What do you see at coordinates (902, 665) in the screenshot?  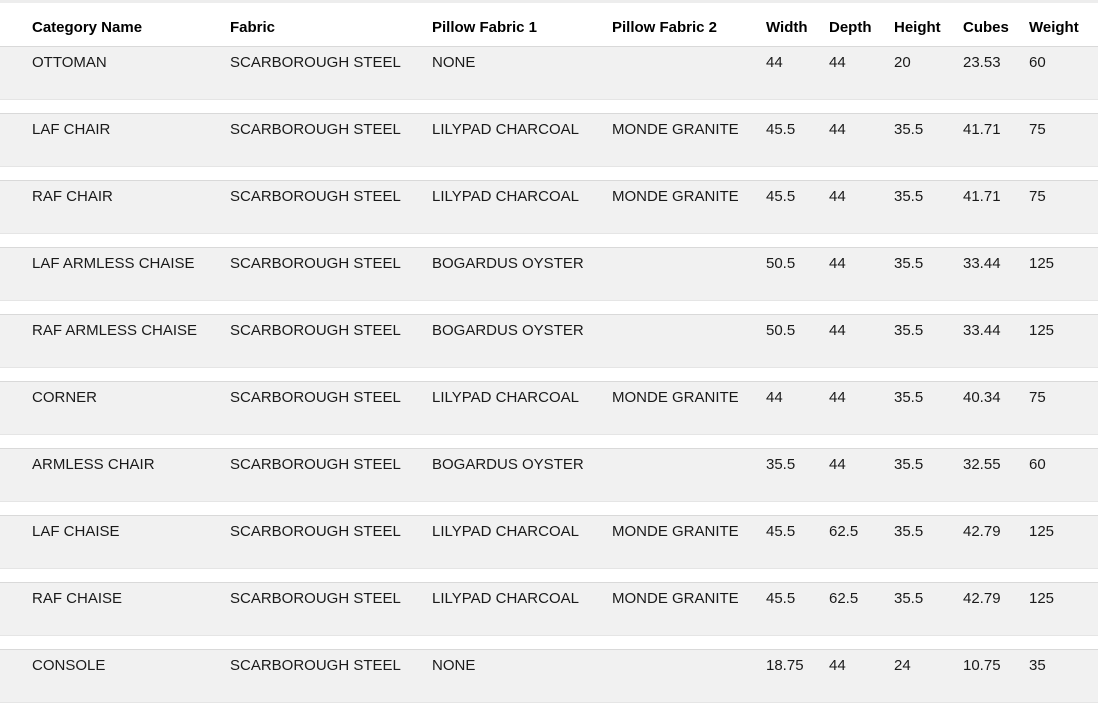 I see `cell-height: 24` at bounding box center [902, 665].